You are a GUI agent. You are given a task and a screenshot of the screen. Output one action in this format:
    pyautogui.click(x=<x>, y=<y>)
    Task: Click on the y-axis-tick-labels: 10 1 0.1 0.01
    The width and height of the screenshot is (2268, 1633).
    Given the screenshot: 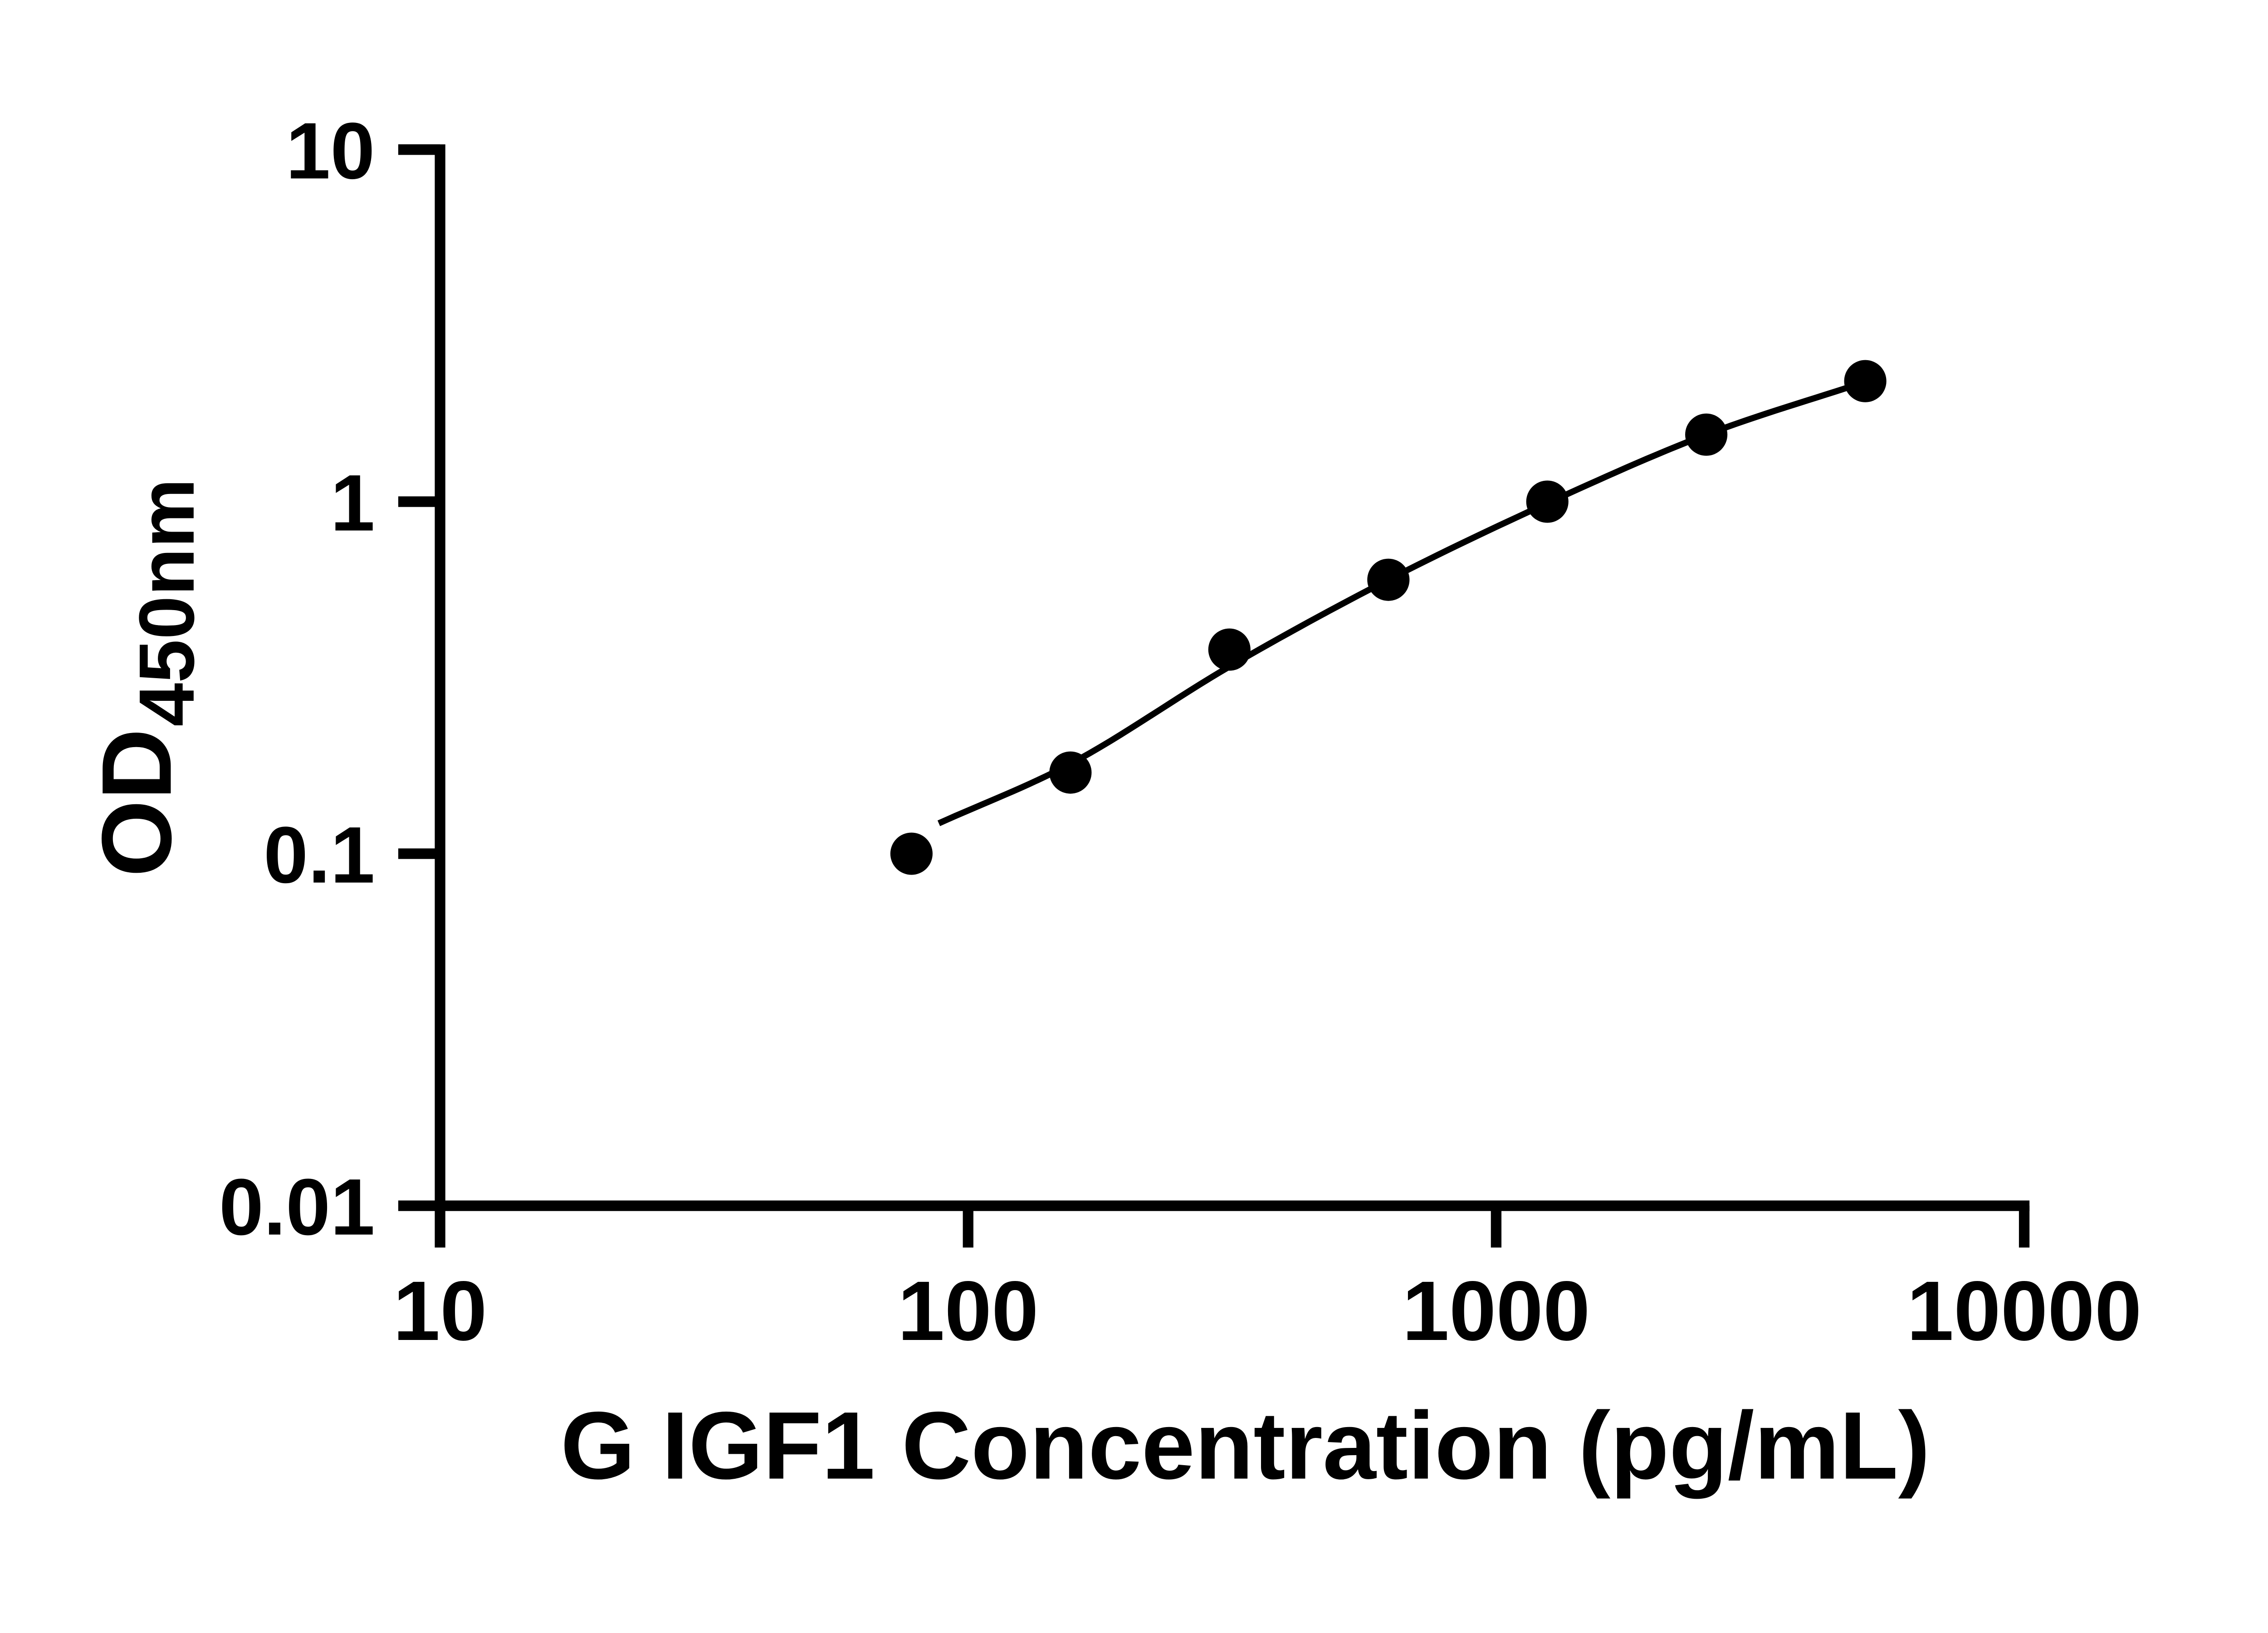 What is the action you would take?
    pyautogui.click(x=297, y=679)
    